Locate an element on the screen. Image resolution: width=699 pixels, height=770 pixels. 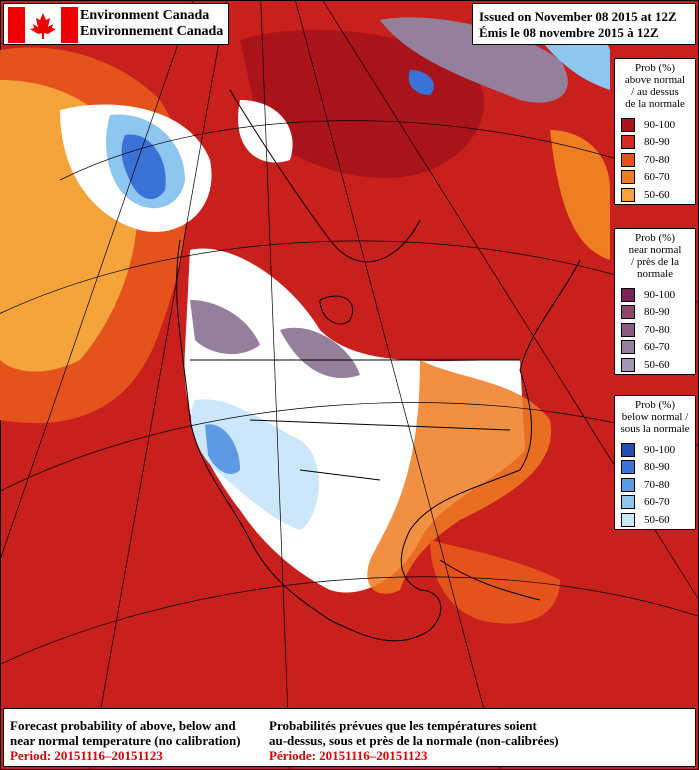
agency-fr: Environnement Canada is located at coordinates (152, 31).